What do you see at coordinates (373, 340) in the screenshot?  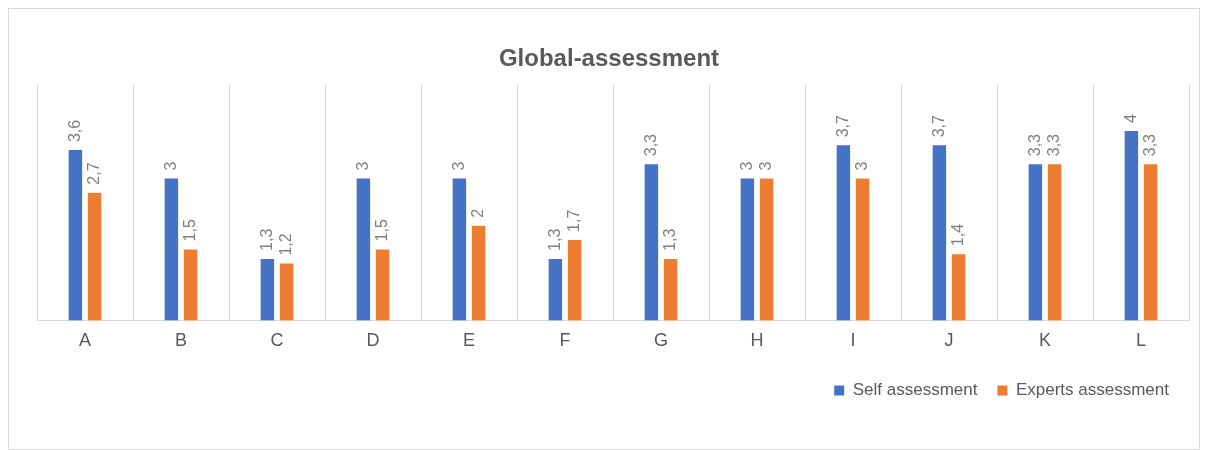 I see `x-tick-label: D` at bounding box center [373, 340].